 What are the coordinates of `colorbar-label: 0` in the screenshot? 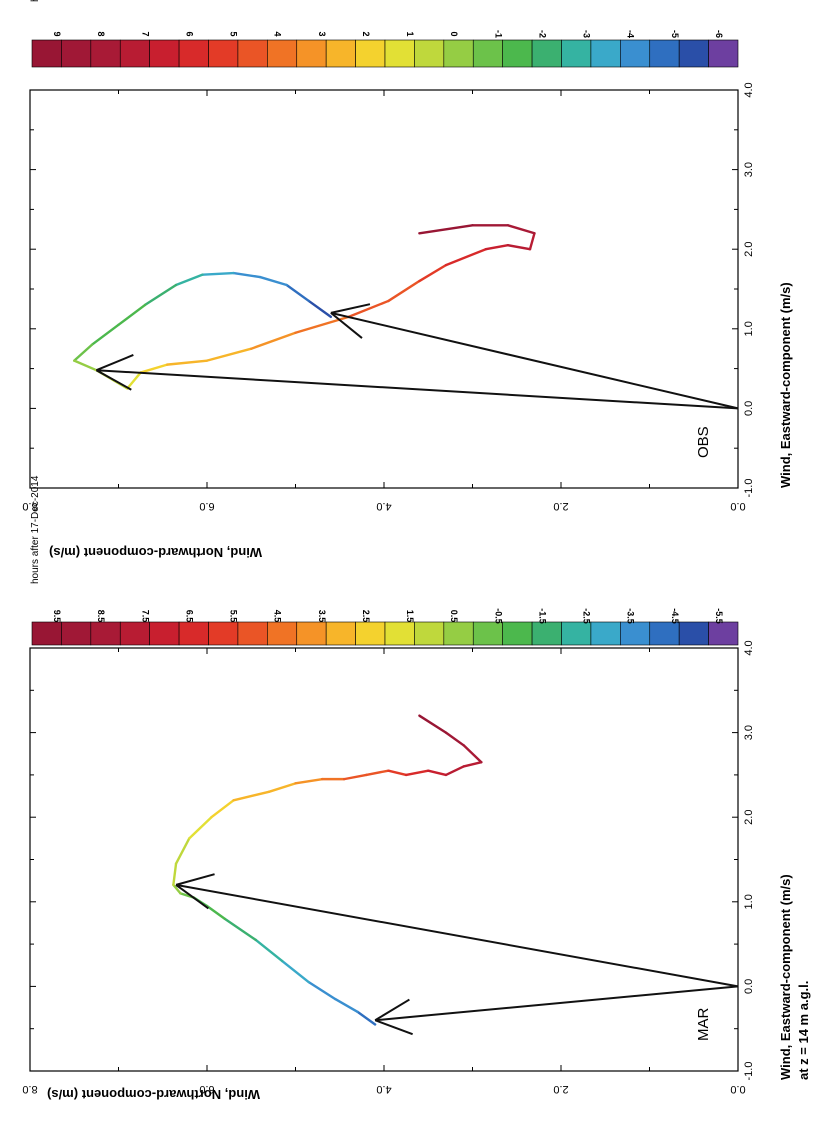 It's located at (454, 33).